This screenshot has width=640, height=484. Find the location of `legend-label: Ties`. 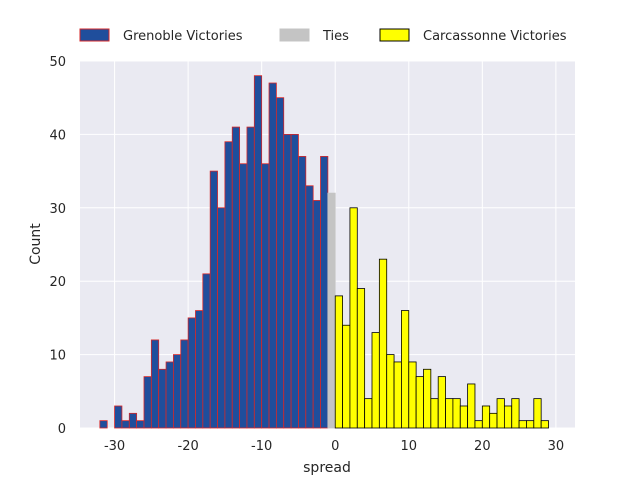

legend-label: Ties is located at coordinates (335, 36).